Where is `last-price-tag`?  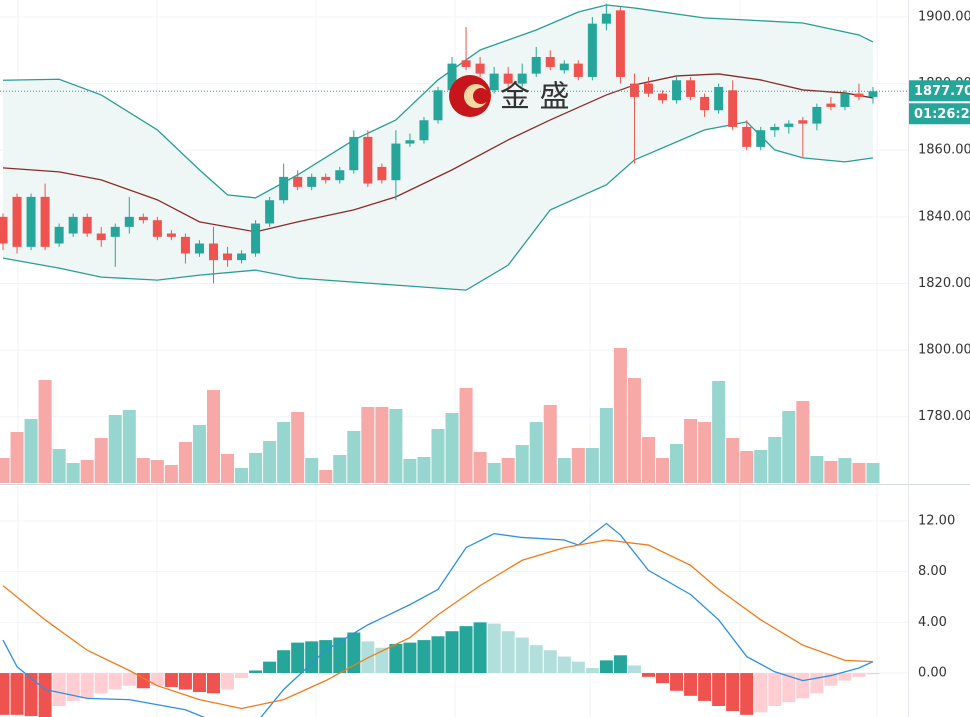 last-price-tag is located at coordinates (939, 91).